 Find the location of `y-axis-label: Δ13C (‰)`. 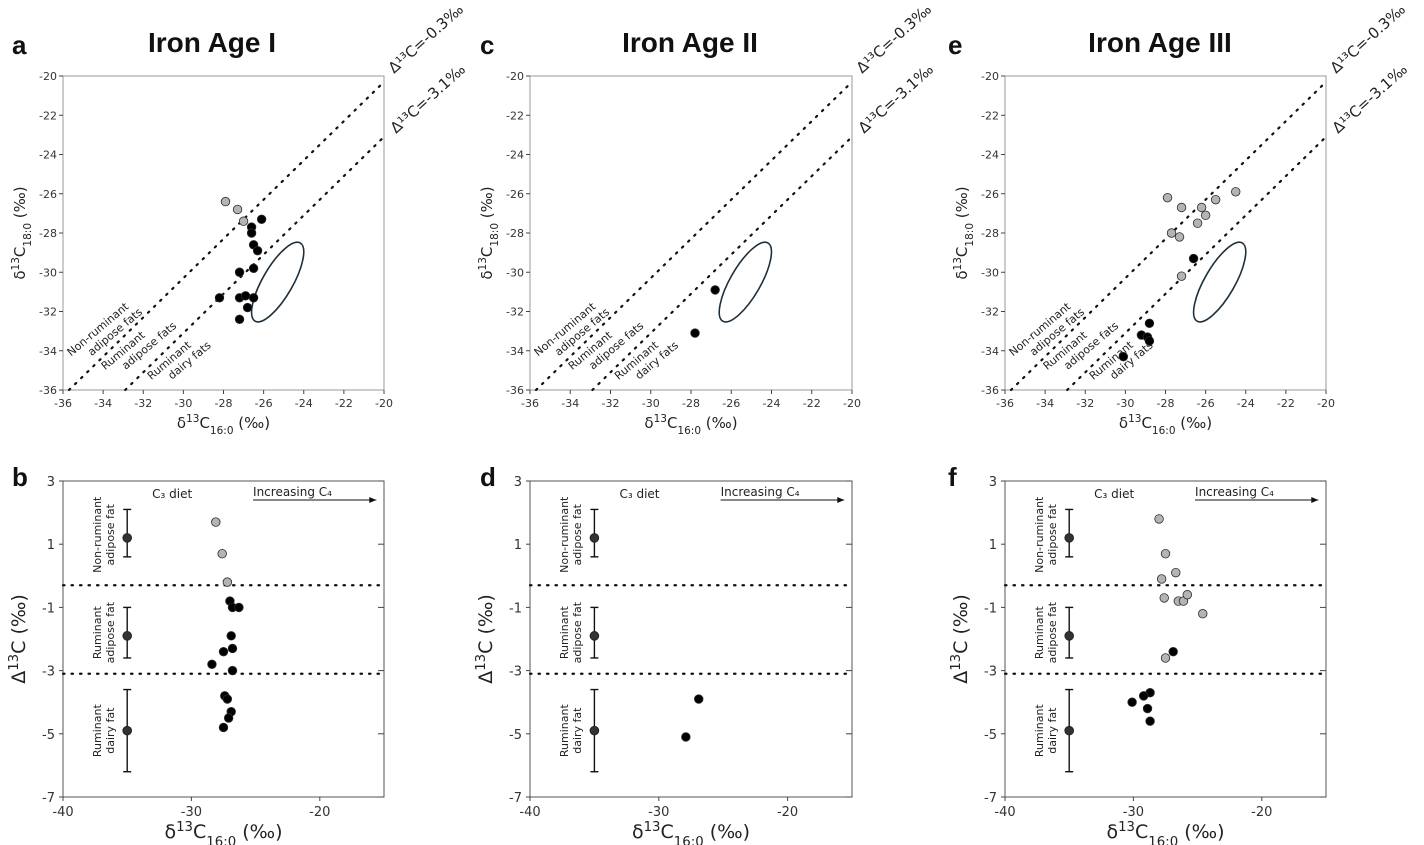

y-axis-label: Δ13C (‰) is located at coordinates (961, 639).